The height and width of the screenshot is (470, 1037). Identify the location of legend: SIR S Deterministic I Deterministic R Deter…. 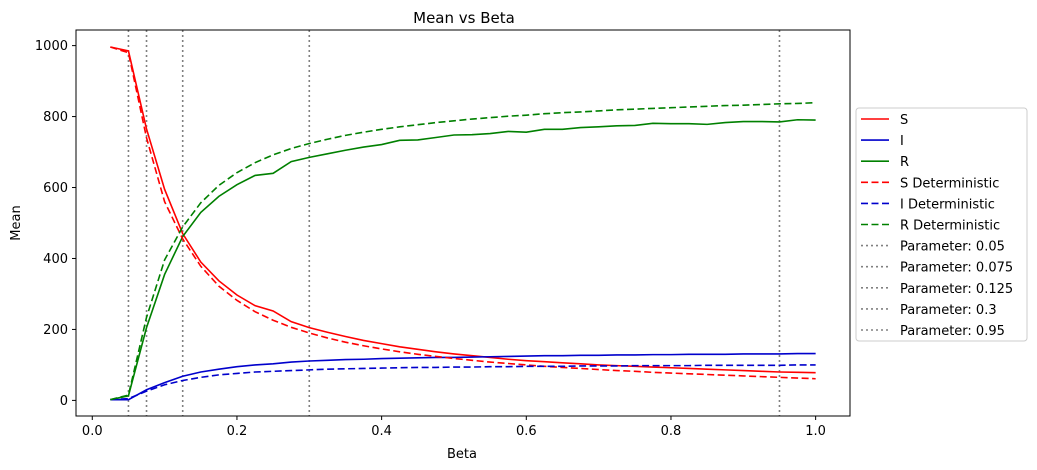
(941, 224).